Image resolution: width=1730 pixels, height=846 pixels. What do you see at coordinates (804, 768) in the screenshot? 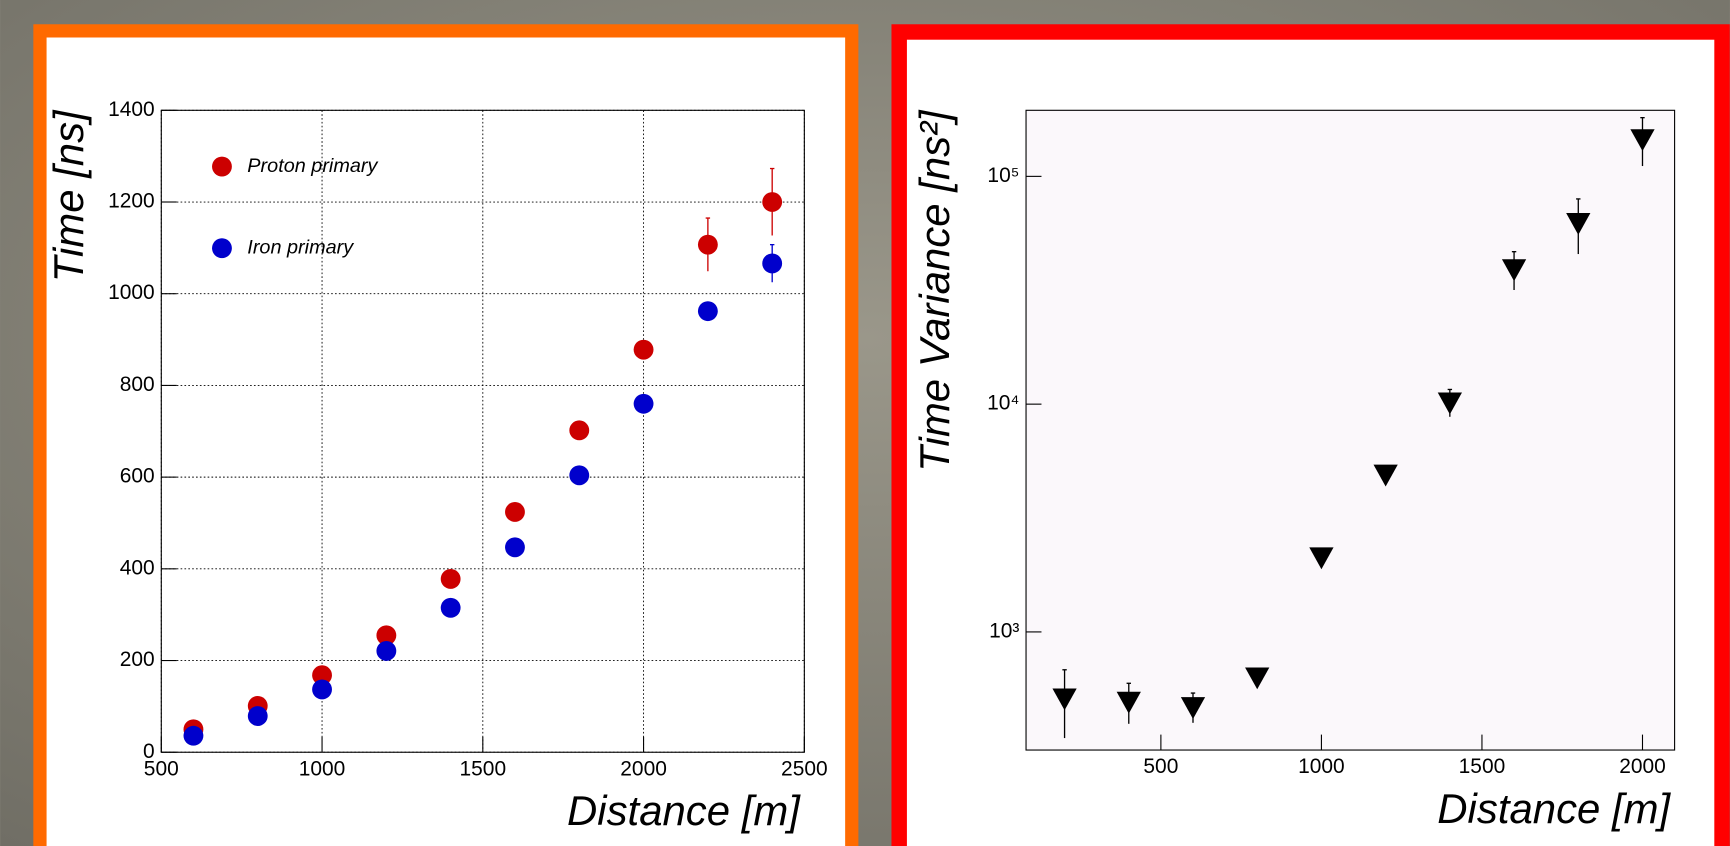
I see `x-tick-label: 2500` at bounding box center [804, 768].